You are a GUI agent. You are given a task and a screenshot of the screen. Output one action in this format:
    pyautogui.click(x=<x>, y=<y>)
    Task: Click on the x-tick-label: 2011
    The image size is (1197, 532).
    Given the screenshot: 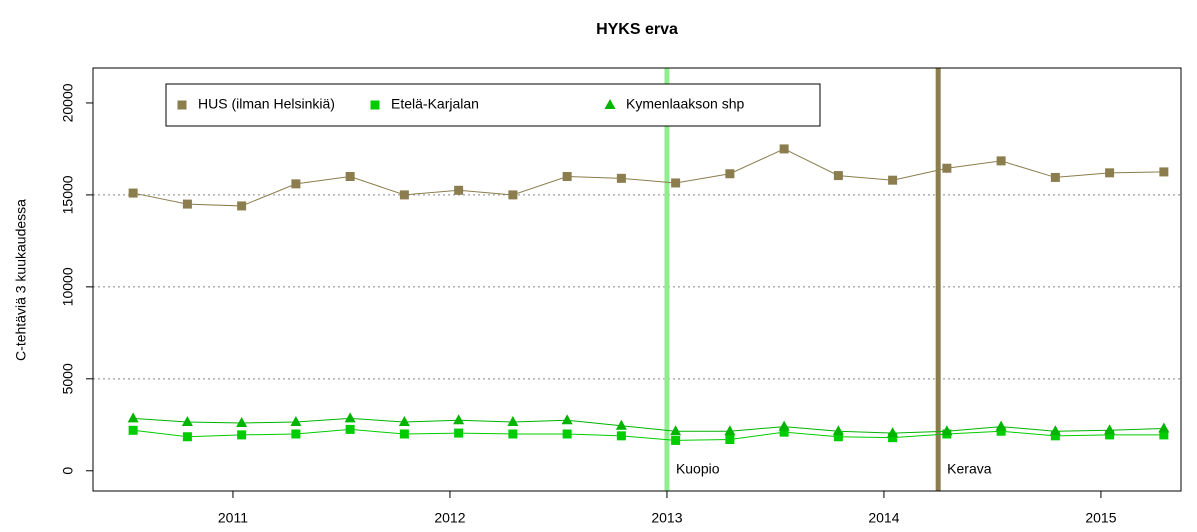 What is the action you would take?
    pyautogui.click(x=233, y=518)
    